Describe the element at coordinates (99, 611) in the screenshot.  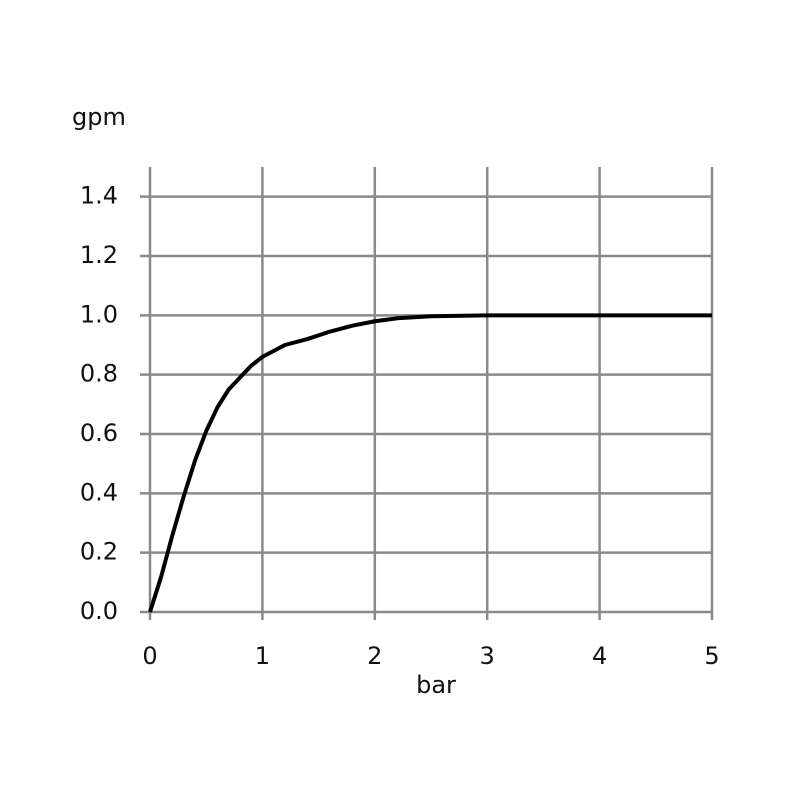
I see `y-tick-label: 0.0` at that location.